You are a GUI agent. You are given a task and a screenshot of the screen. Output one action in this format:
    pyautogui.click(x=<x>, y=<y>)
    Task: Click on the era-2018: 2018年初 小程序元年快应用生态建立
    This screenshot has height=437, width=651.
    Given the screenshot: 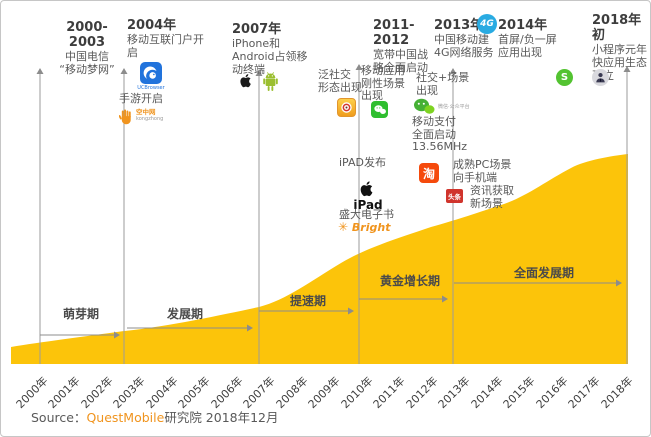 What is the action you would take?
    pyautogui.click(x=621, y=47)
    